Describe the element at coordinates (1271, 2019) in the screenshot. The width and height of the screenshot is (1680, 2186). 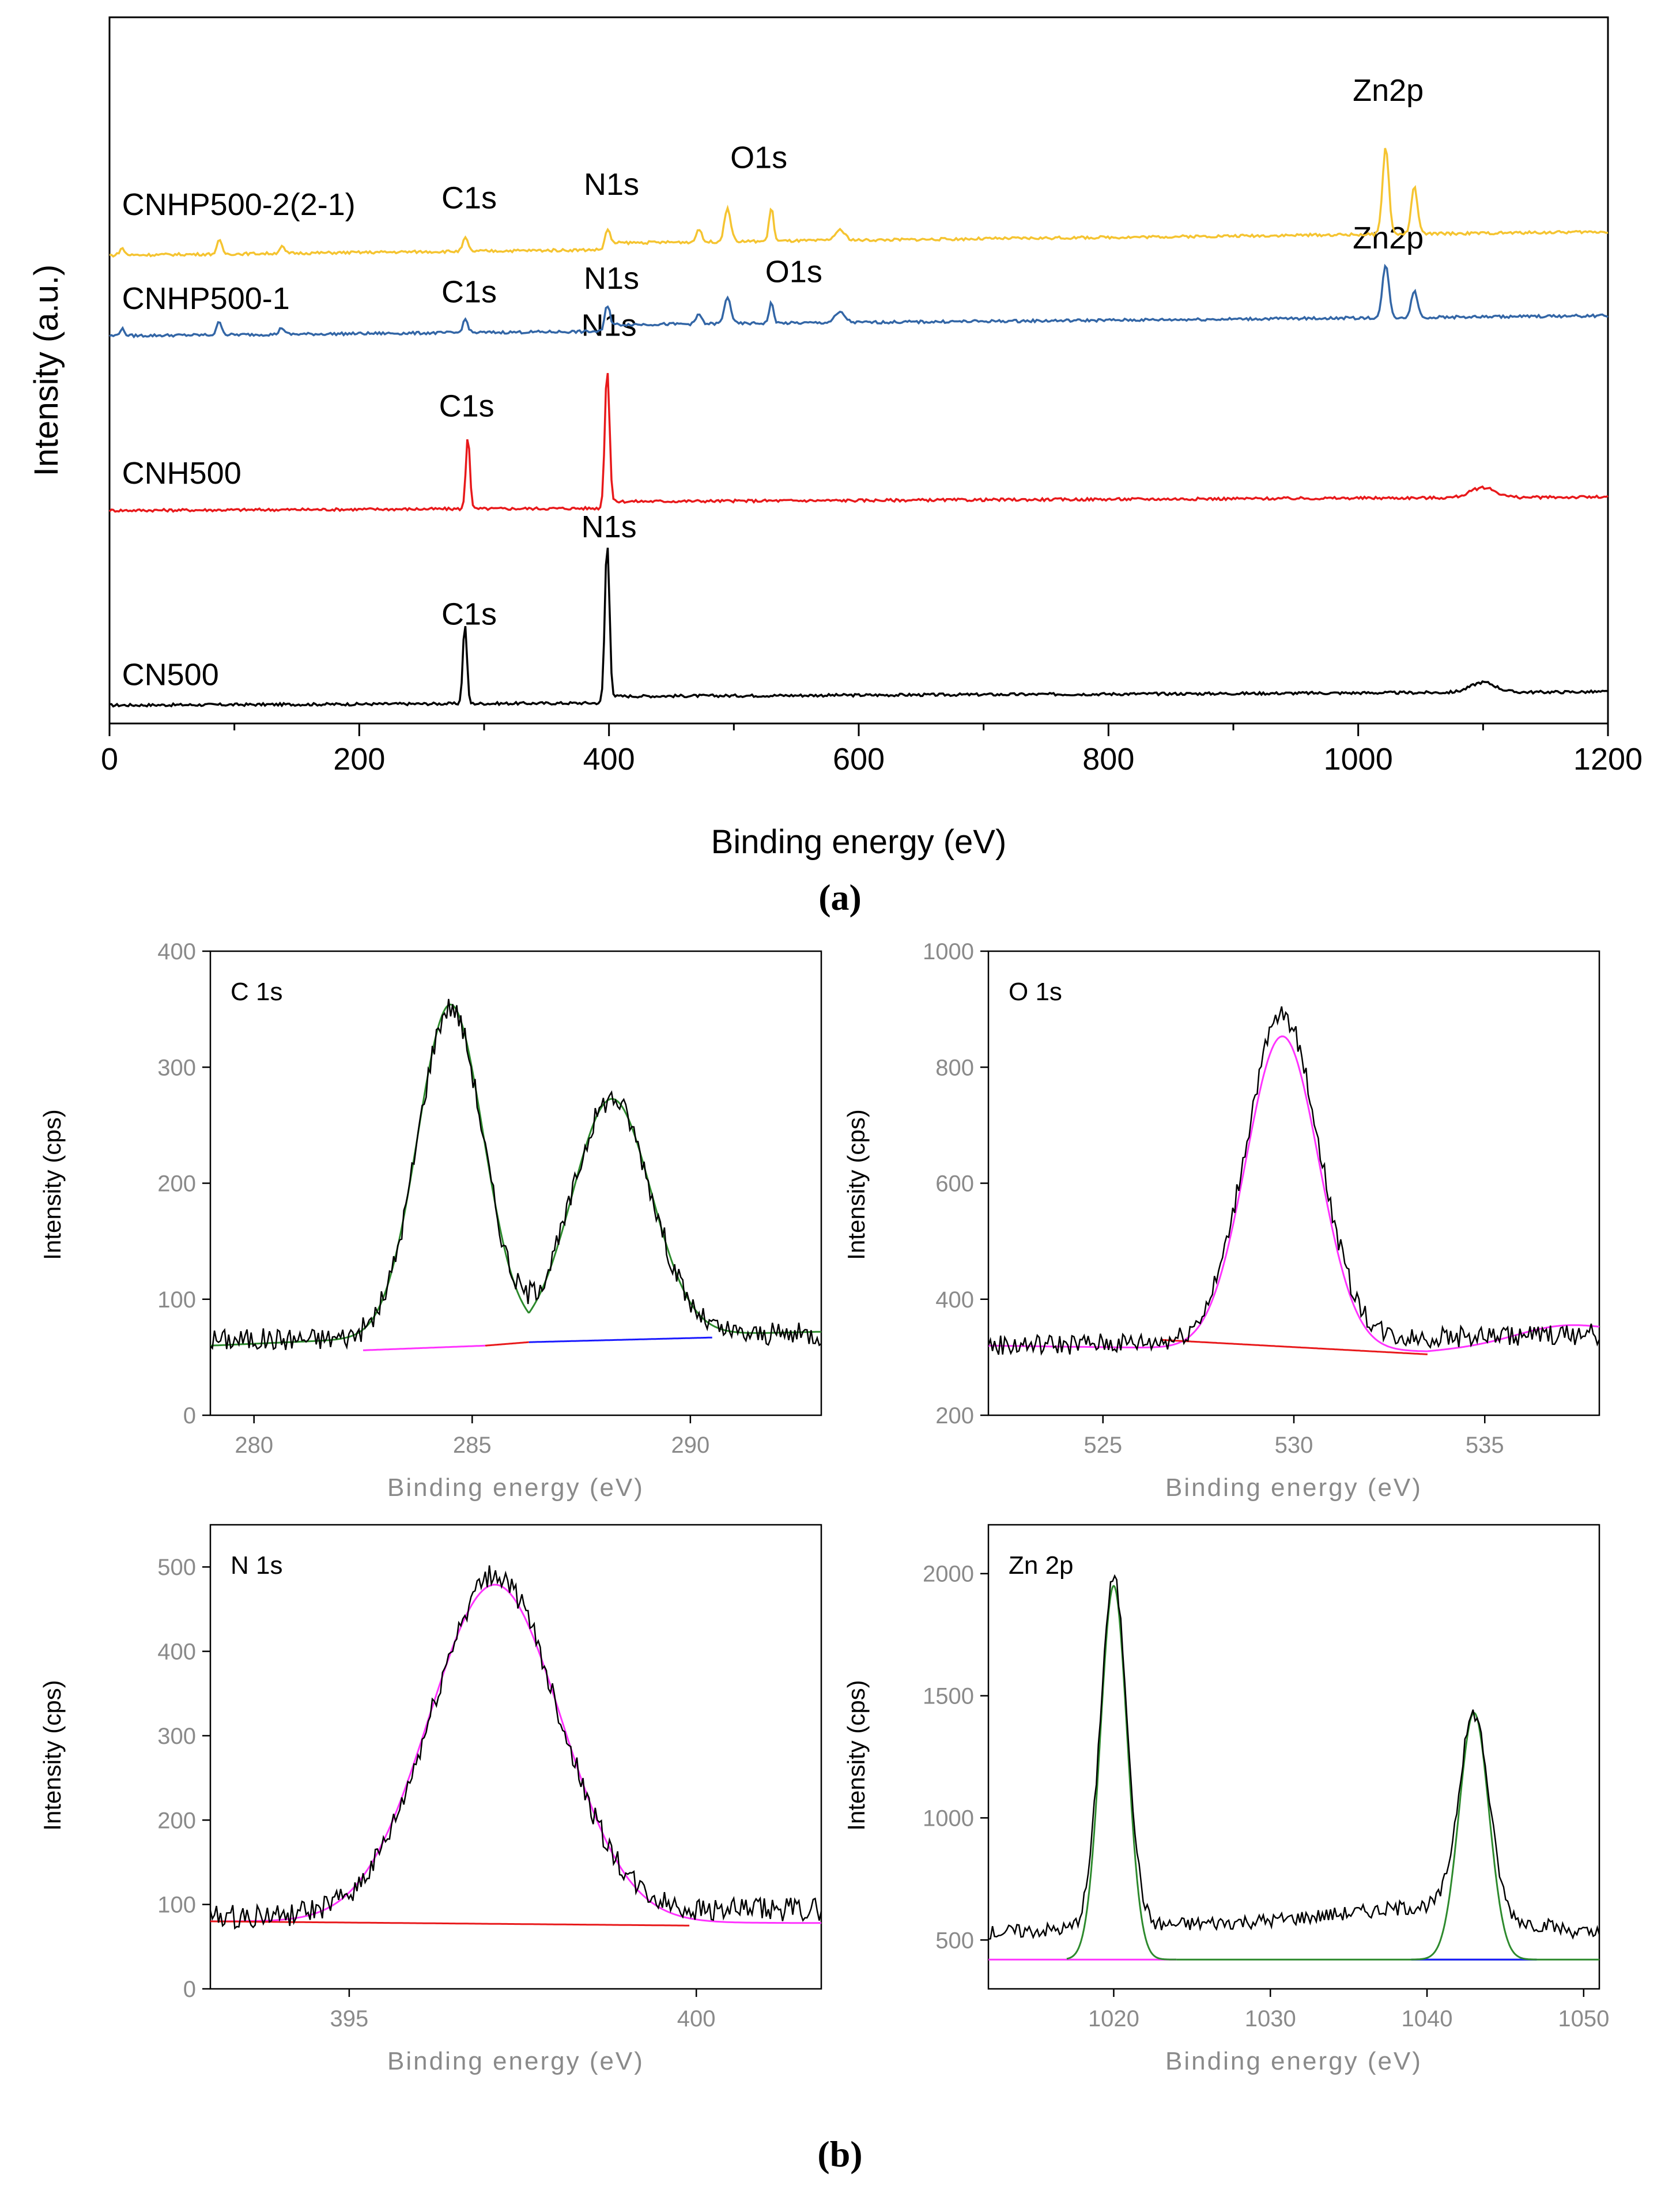
I see `x-tick-label: 1030` at that location.